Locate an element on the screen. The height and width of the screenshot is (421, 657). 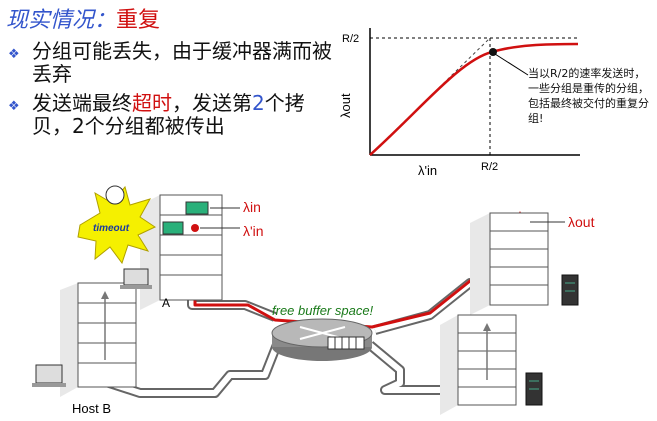
x-axis-label: λ'in is located at coordinates (427, 170).